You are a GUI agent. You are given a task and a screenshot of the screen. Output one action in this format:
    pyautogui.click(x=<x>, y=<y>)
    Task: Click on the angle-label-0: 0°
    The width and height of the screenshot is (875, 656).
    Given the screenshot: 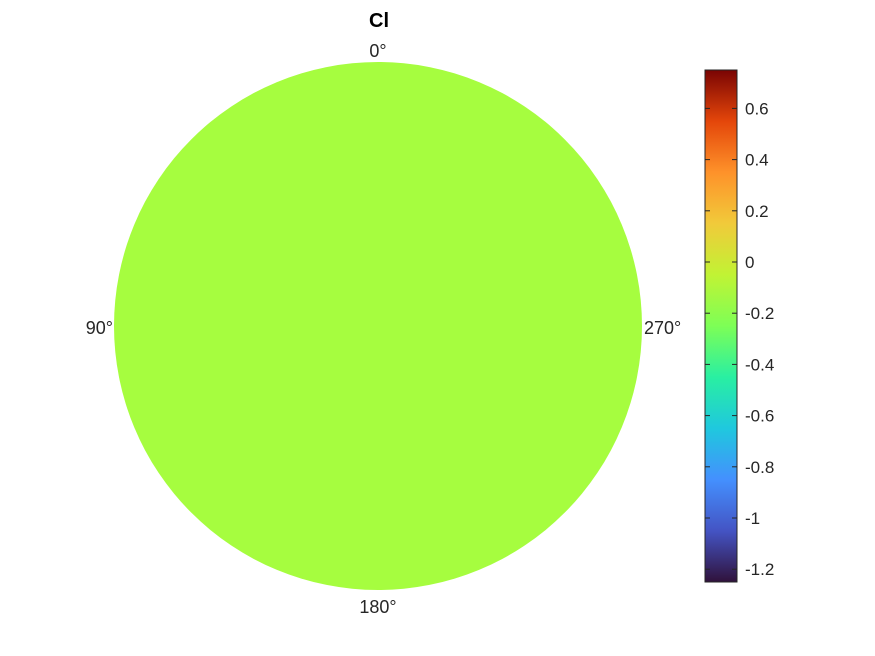 What is the action you would take?
    pyautogui.click(x=377, y=51)
    